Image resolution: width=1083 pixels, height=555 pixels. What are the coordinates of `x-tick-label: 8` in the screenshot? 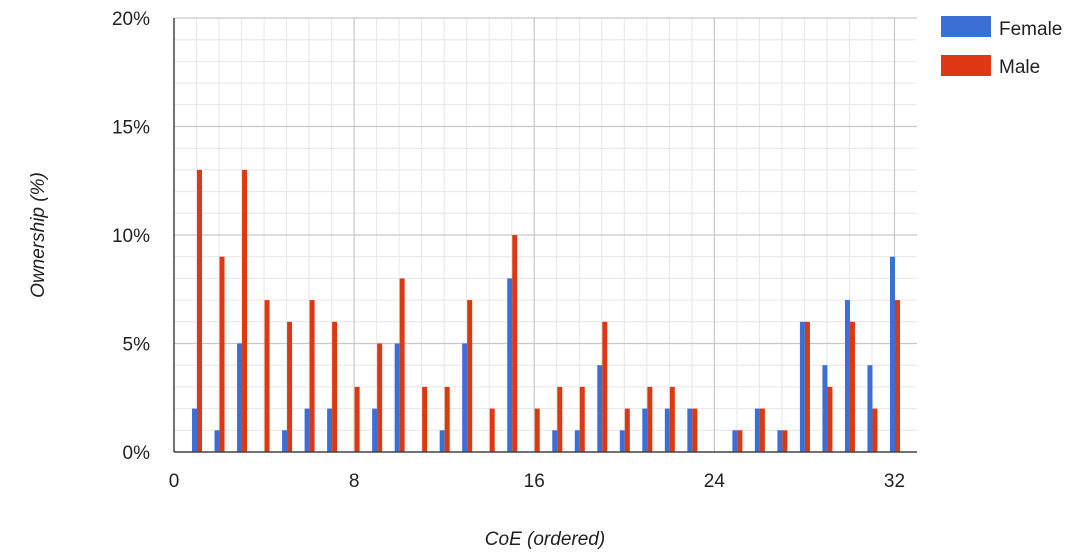 It's located at (354, 481).